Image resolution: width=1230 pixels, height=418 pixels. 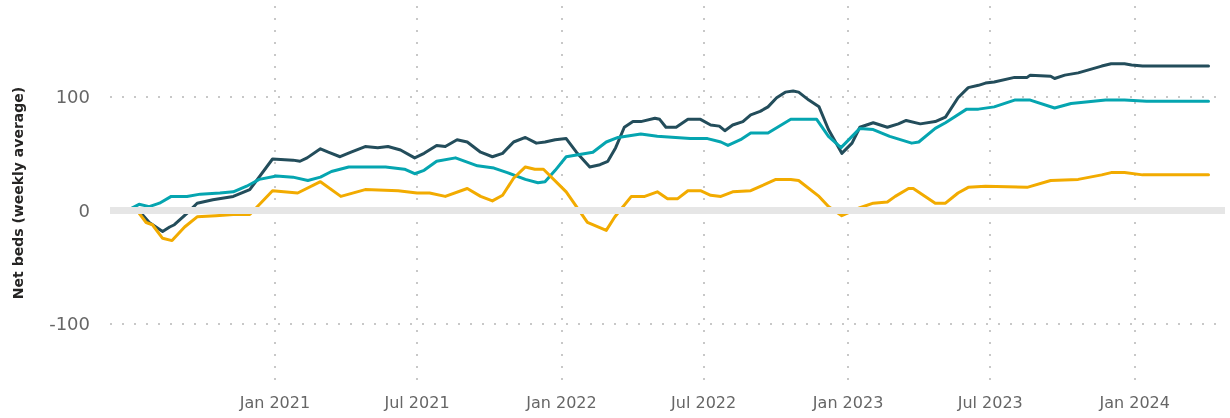 What do you see at coordinates (989, 402) in the screenshot?
I see `x-tick-label: Jul 2023` at bounding box center [989, 402].